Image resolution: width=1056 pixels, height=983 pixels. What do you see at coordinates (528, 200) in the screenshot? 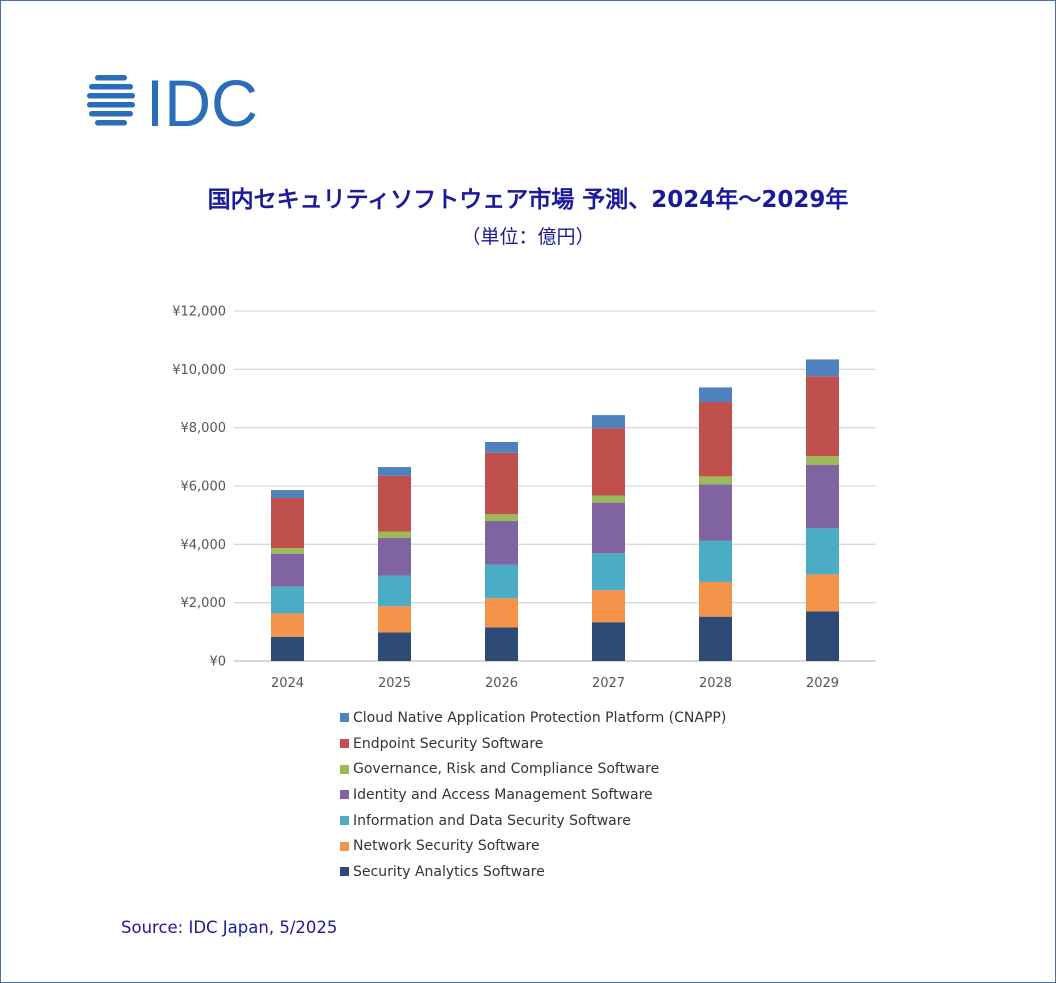
I see `chart-title: 国内セキュリティソフトウェア市場 予測、2024年～2029年` at bounding box center [528, 200].